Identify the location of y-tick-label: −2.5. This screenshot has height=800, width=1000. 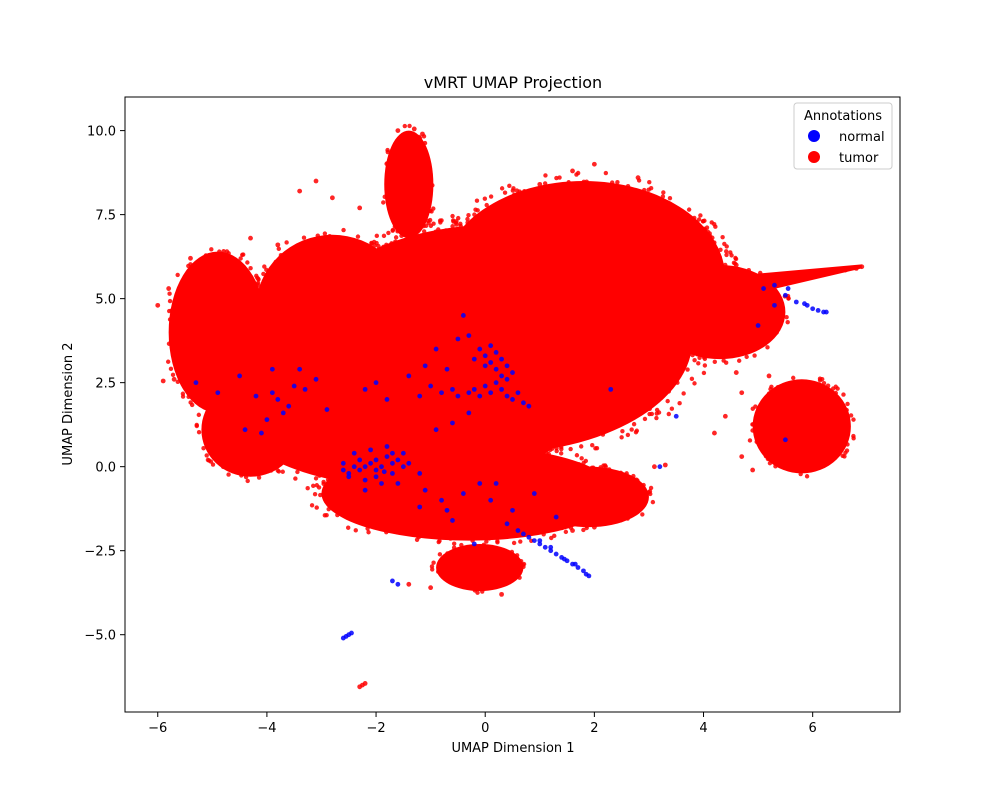
(100, 552).